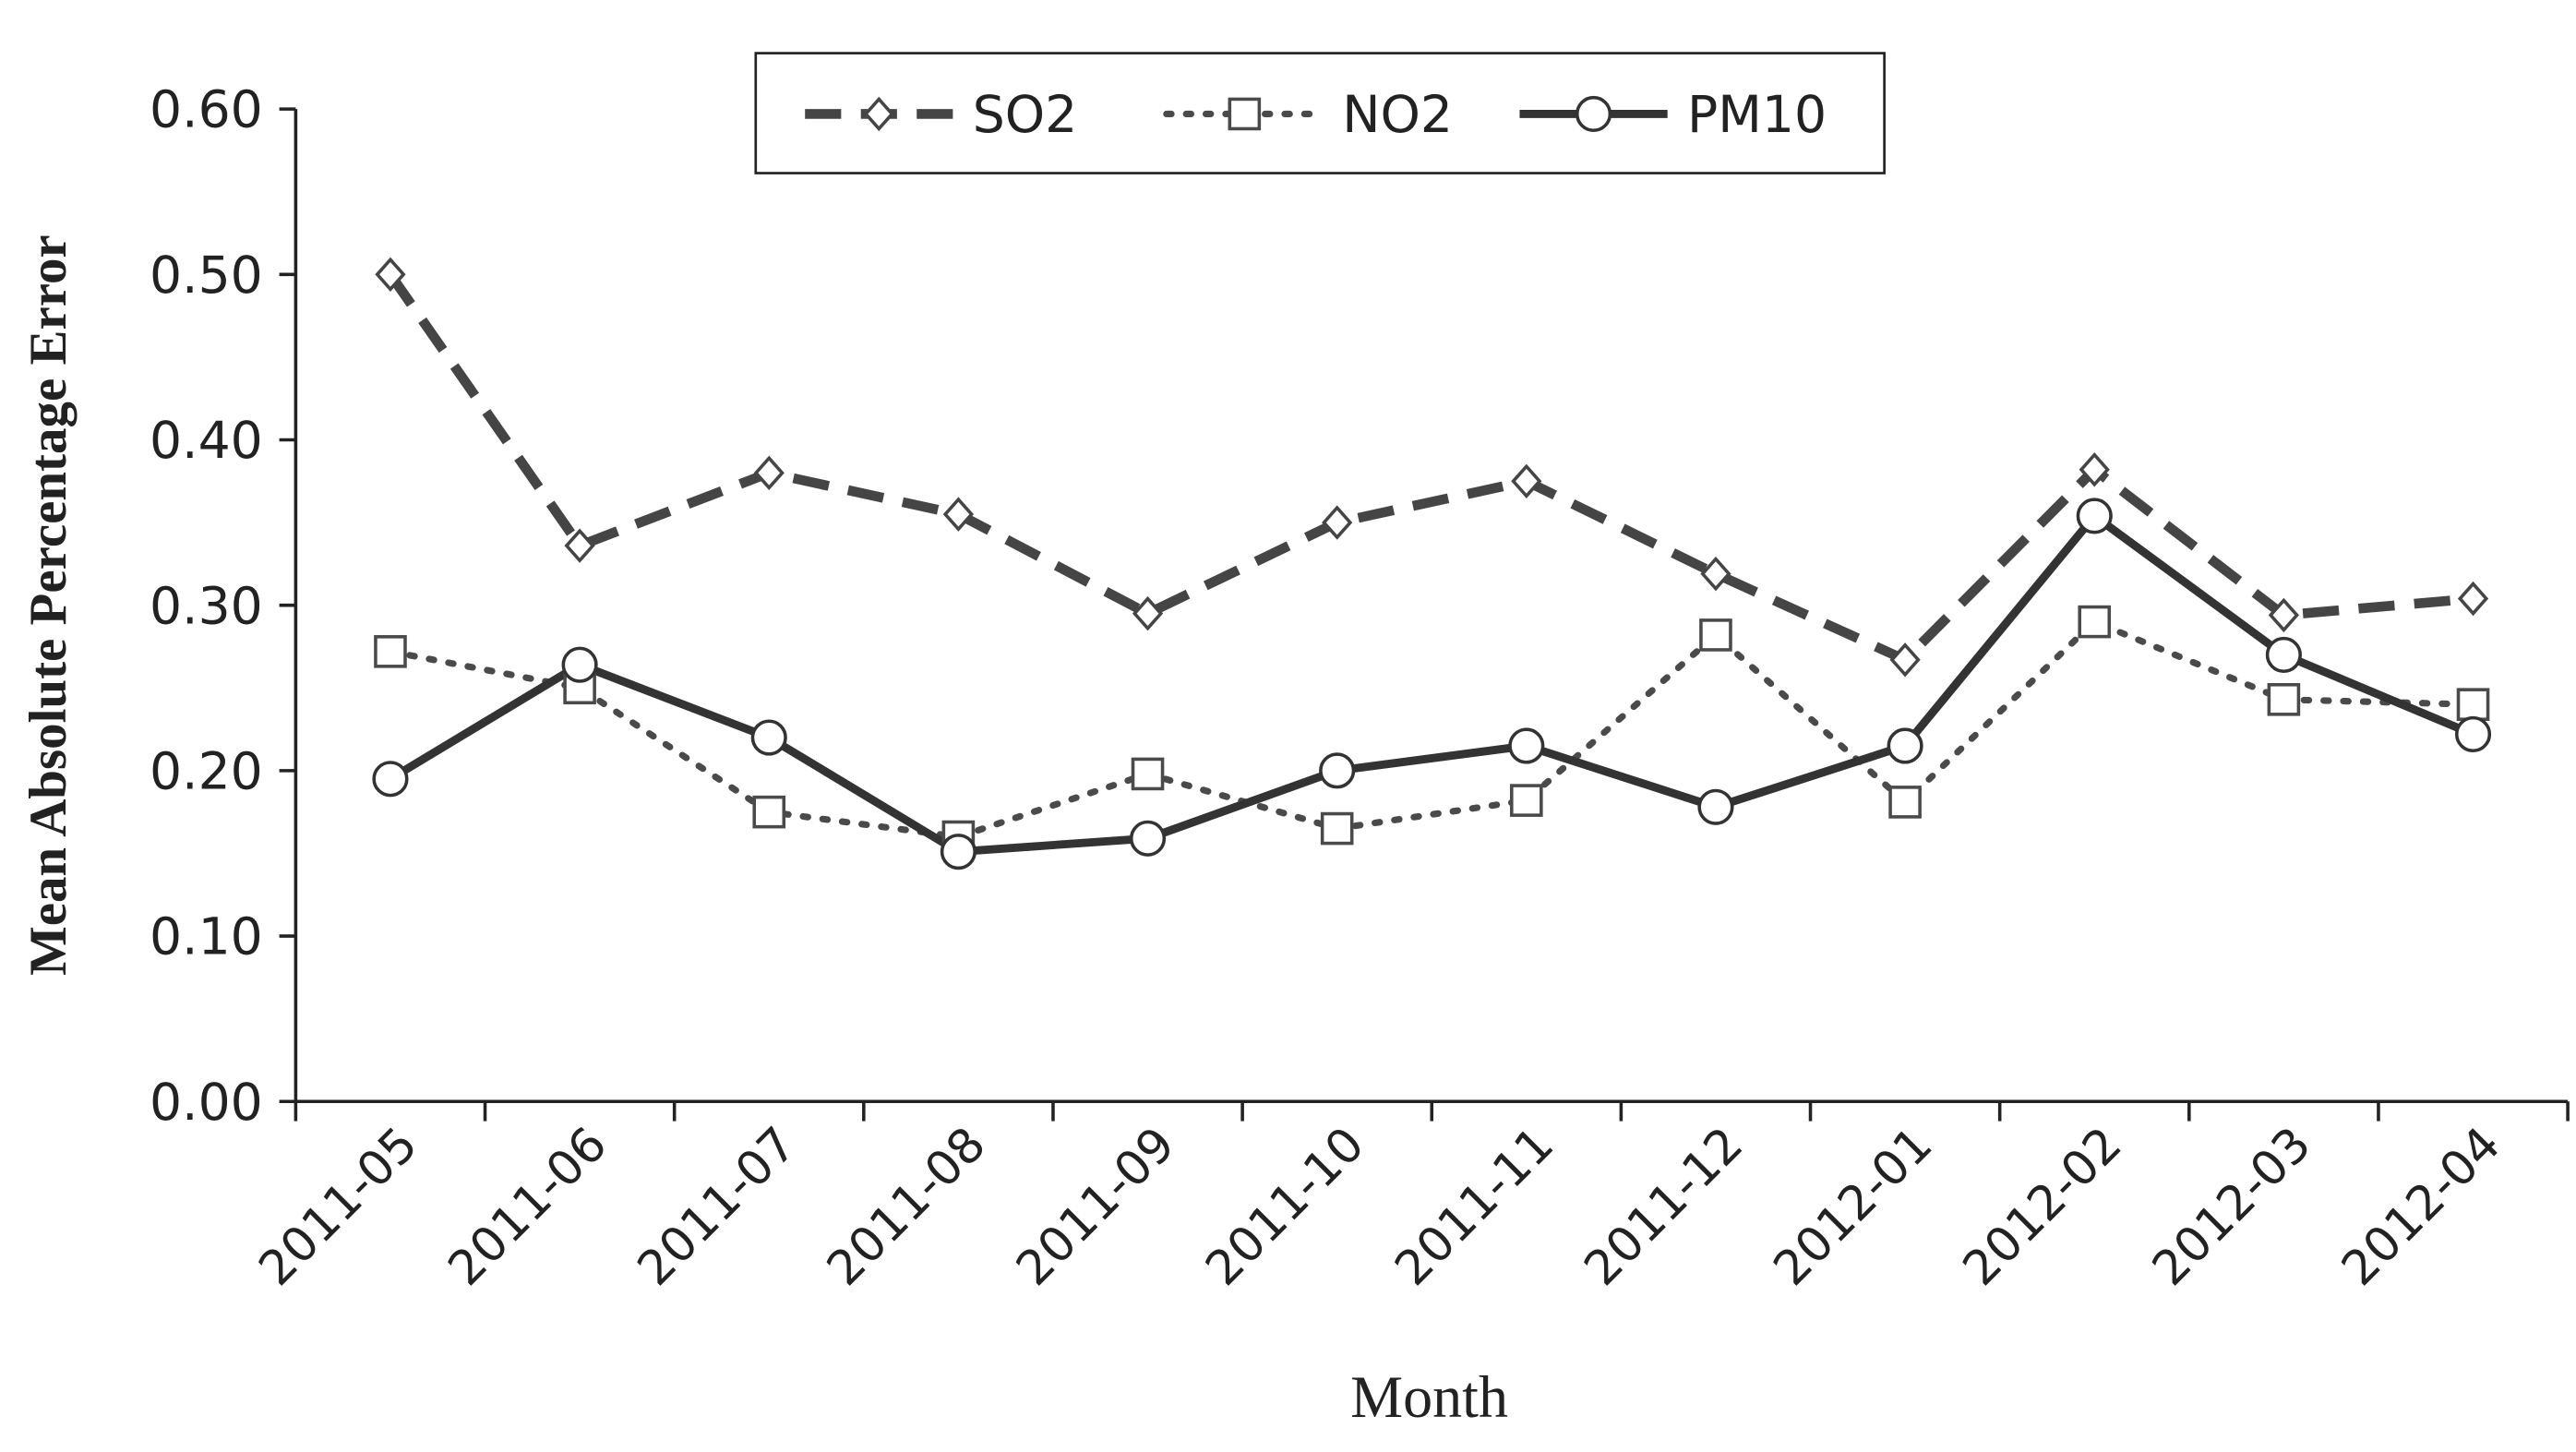 This screenshot has height=1452, width=2576. Describe the element at coordinates (1429, 1397) in the screenshot. I see `x-axis-label: Month` at that location.